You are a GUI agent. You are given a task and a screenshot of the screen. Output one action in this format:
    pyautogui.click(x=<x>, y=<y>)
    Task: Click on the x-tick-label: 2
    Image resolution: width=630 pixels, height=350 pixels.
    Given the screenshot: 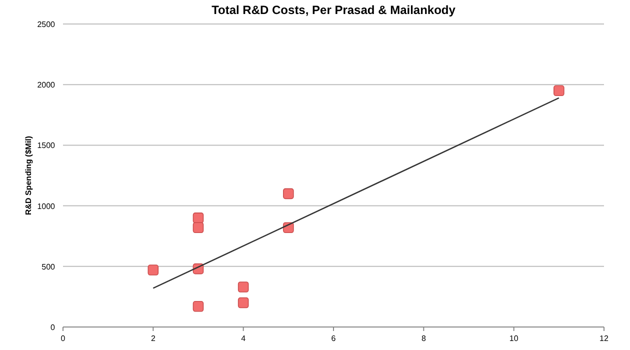 What is the action you would take?
    pyautogui.click(x=153, y=338)
    